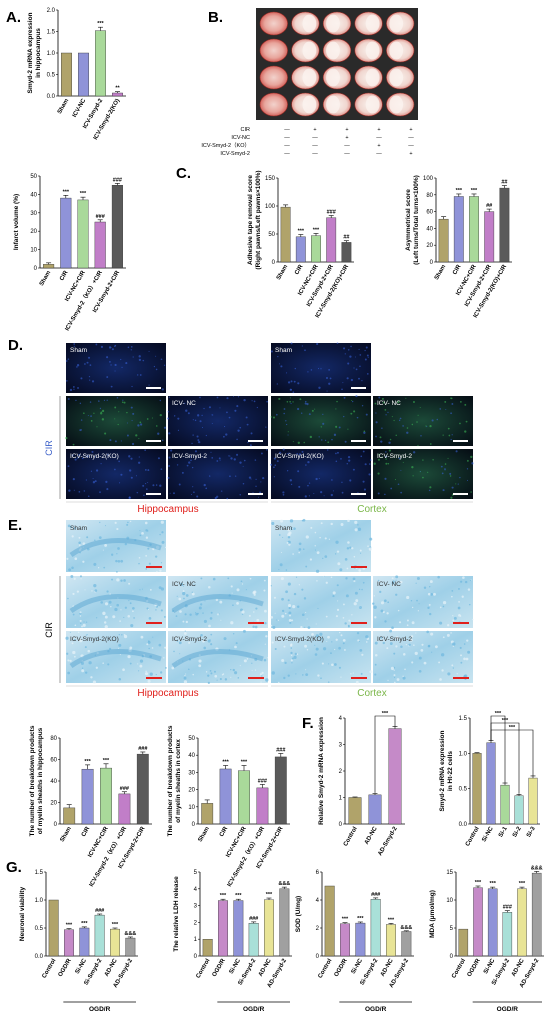 The height and width of the screenshot is (1024, 550). What do you see at coordinates (270, 207) in the screenshot?
I see `y-tick-label: 100` at bounding box center [270, 207].